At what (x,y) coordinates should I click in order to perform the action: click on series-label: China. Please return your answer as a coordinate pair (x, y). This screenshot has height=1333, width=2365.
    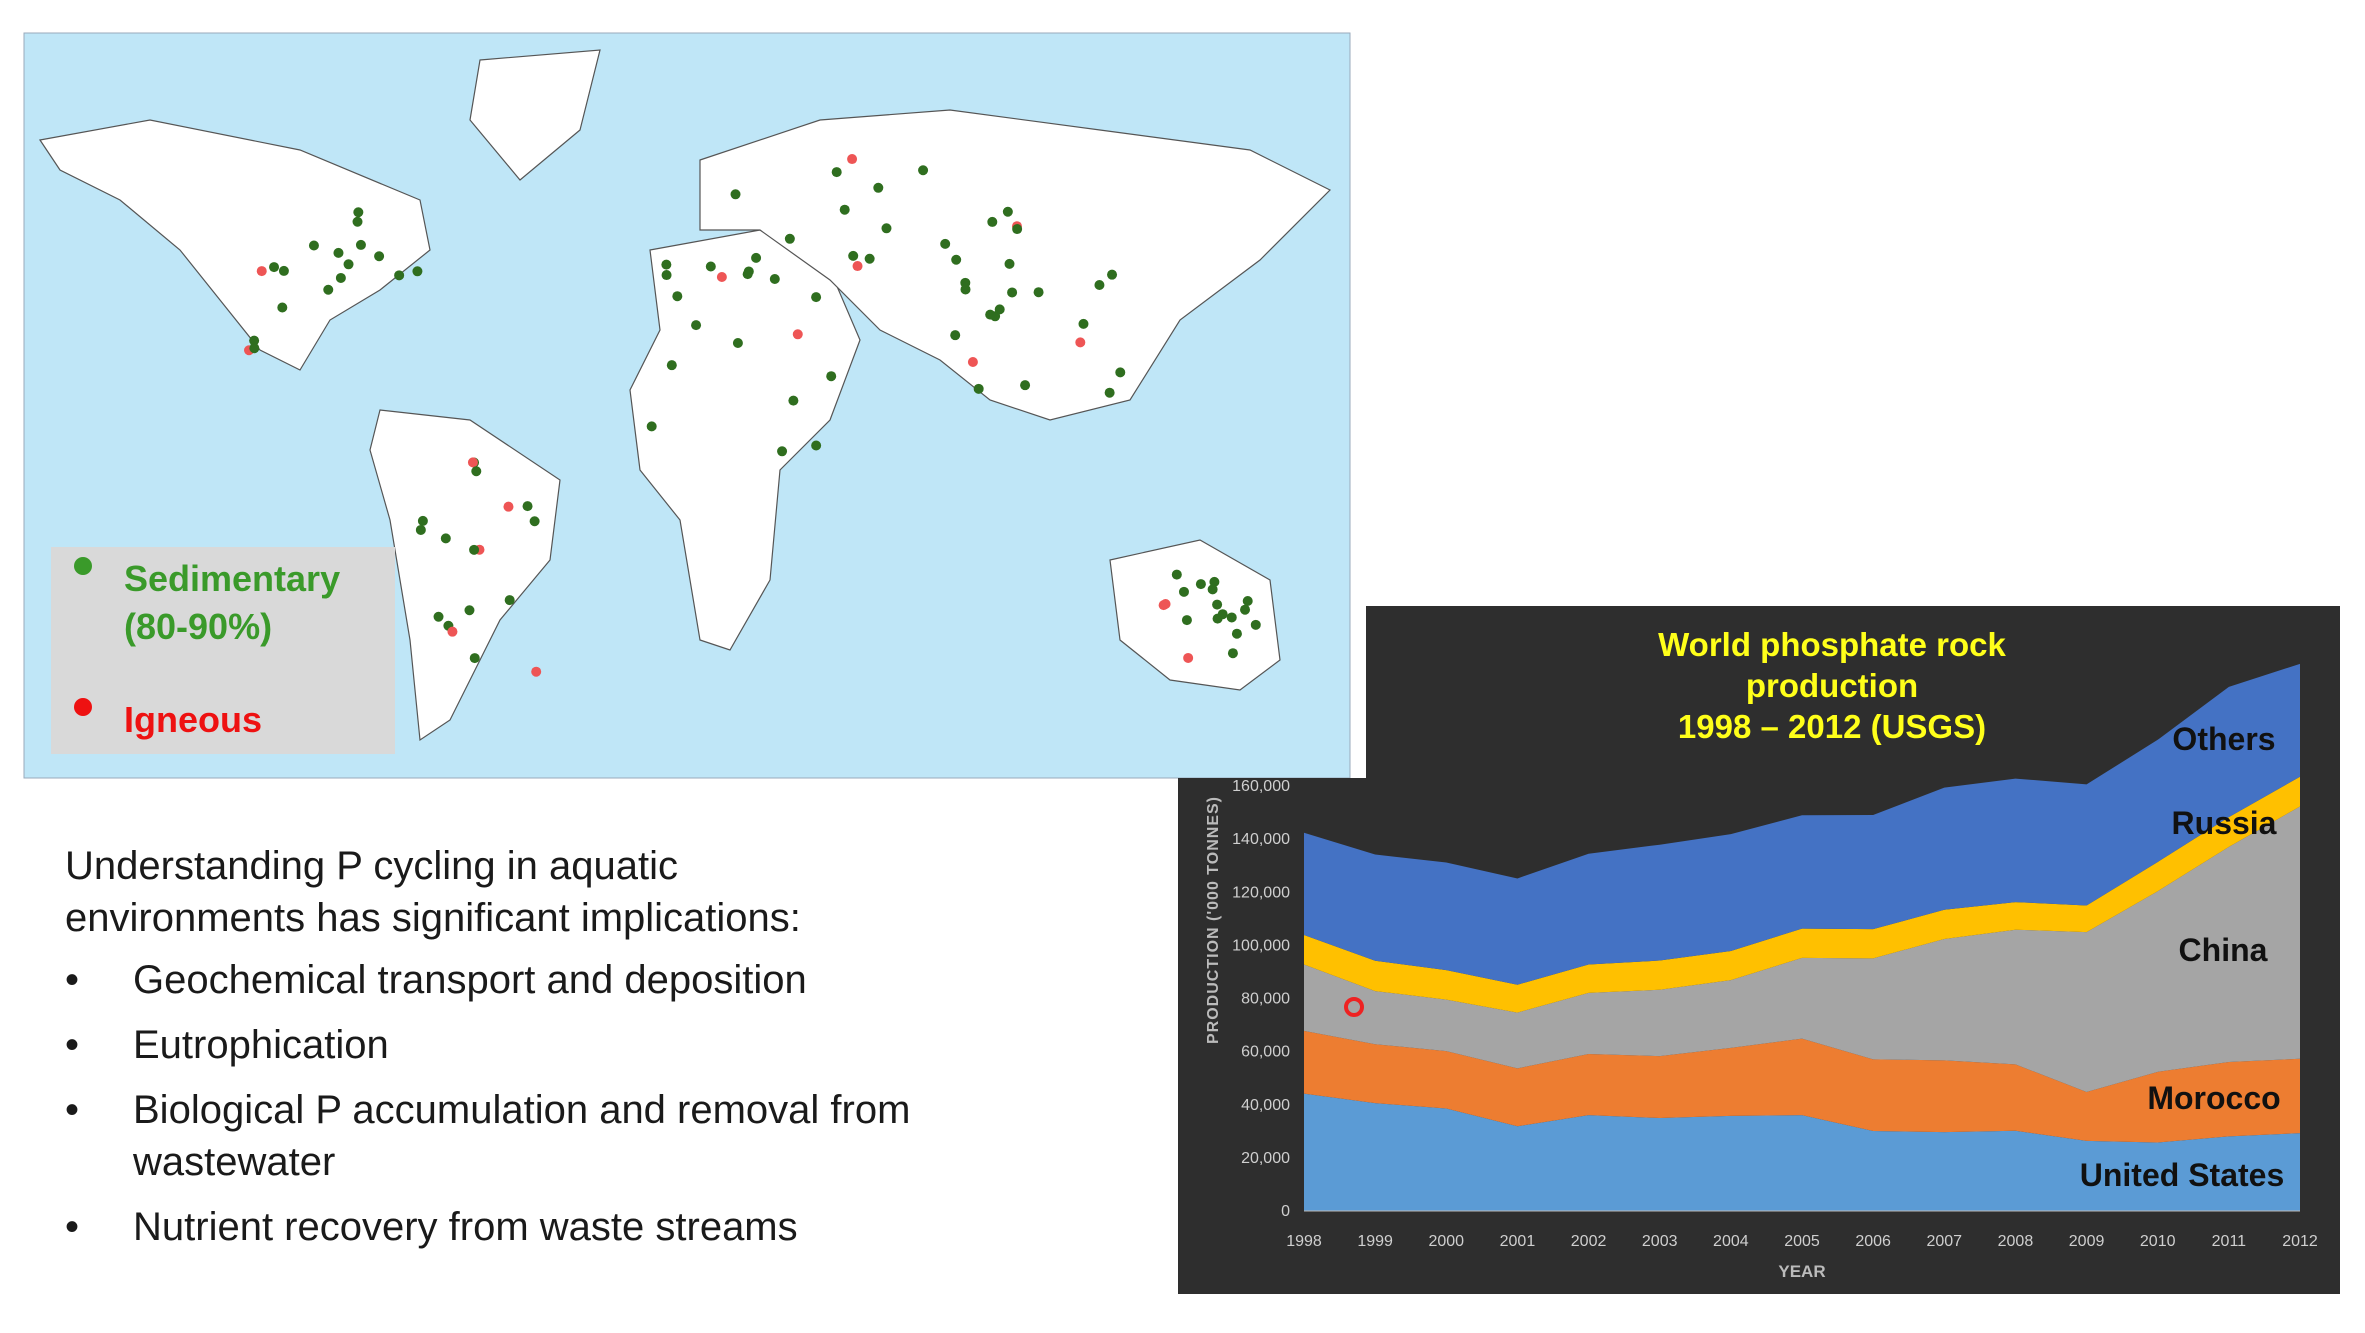
    Looking at the image, I should click on (2223, 950).